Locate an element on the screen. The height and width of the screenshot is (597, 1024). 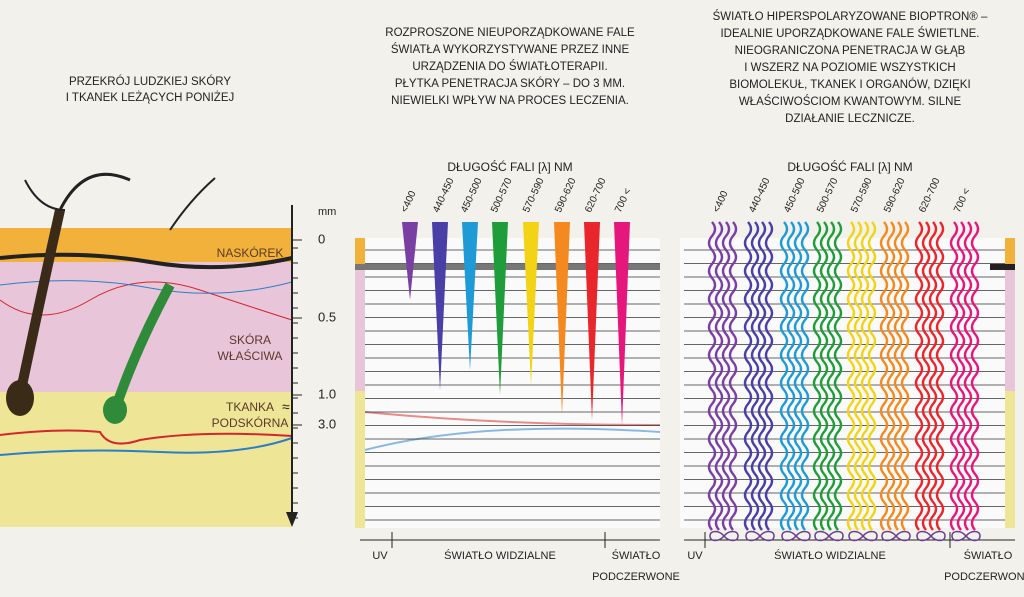
layer-label: SKÓRA is located at coordinates (250, 339).